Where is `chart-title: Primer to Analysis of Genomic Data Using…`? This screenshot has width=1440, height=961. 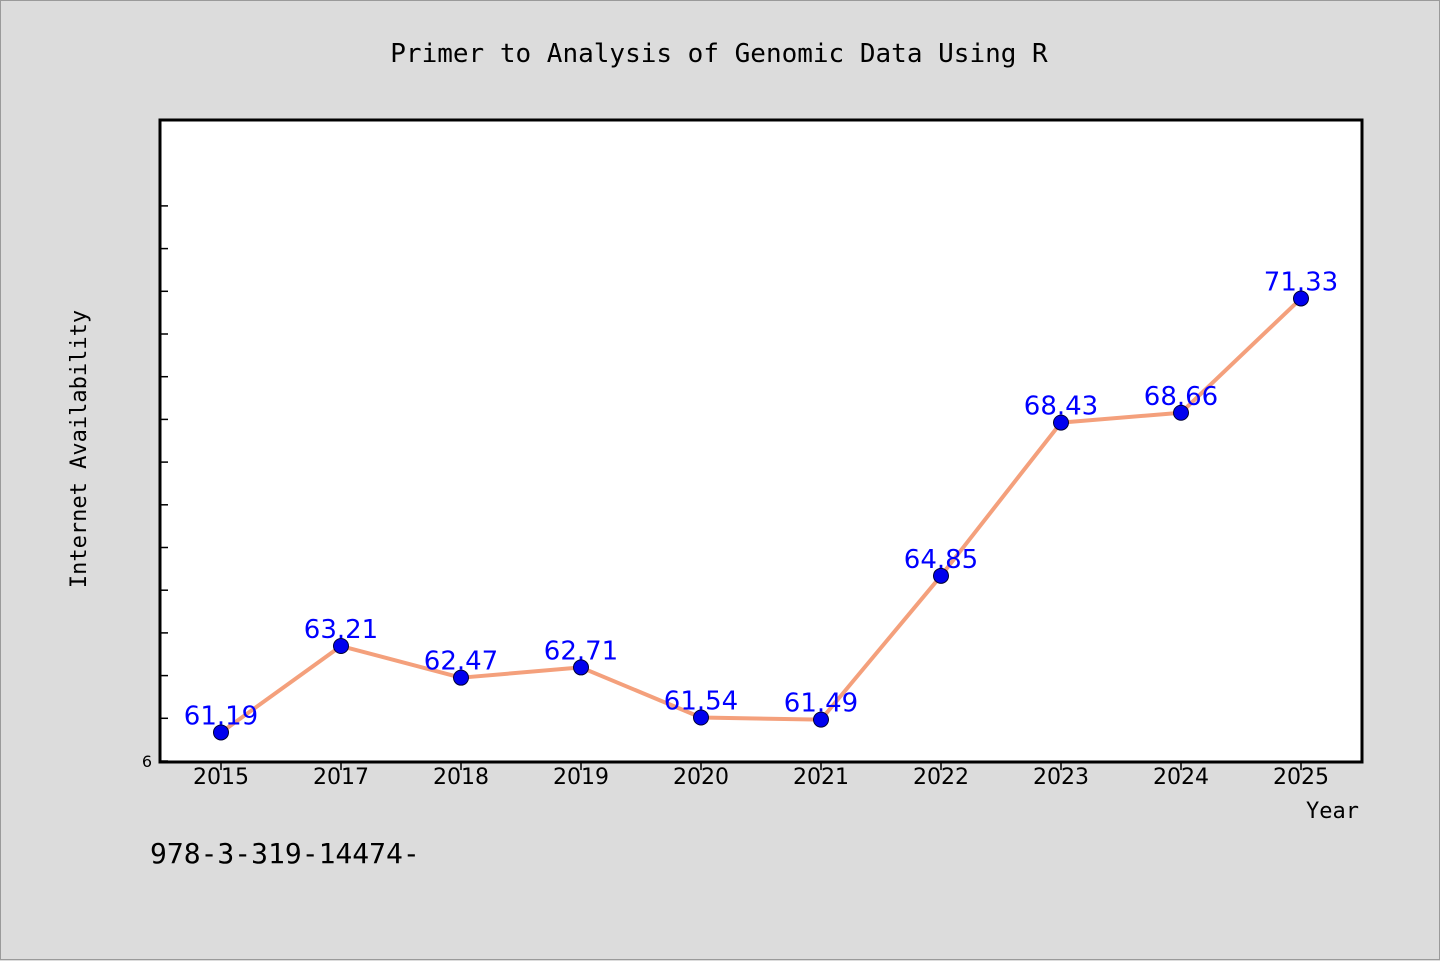
chart-title: Primer to Analysis of Genomic Data Using… is located at coordinates (719, 54).